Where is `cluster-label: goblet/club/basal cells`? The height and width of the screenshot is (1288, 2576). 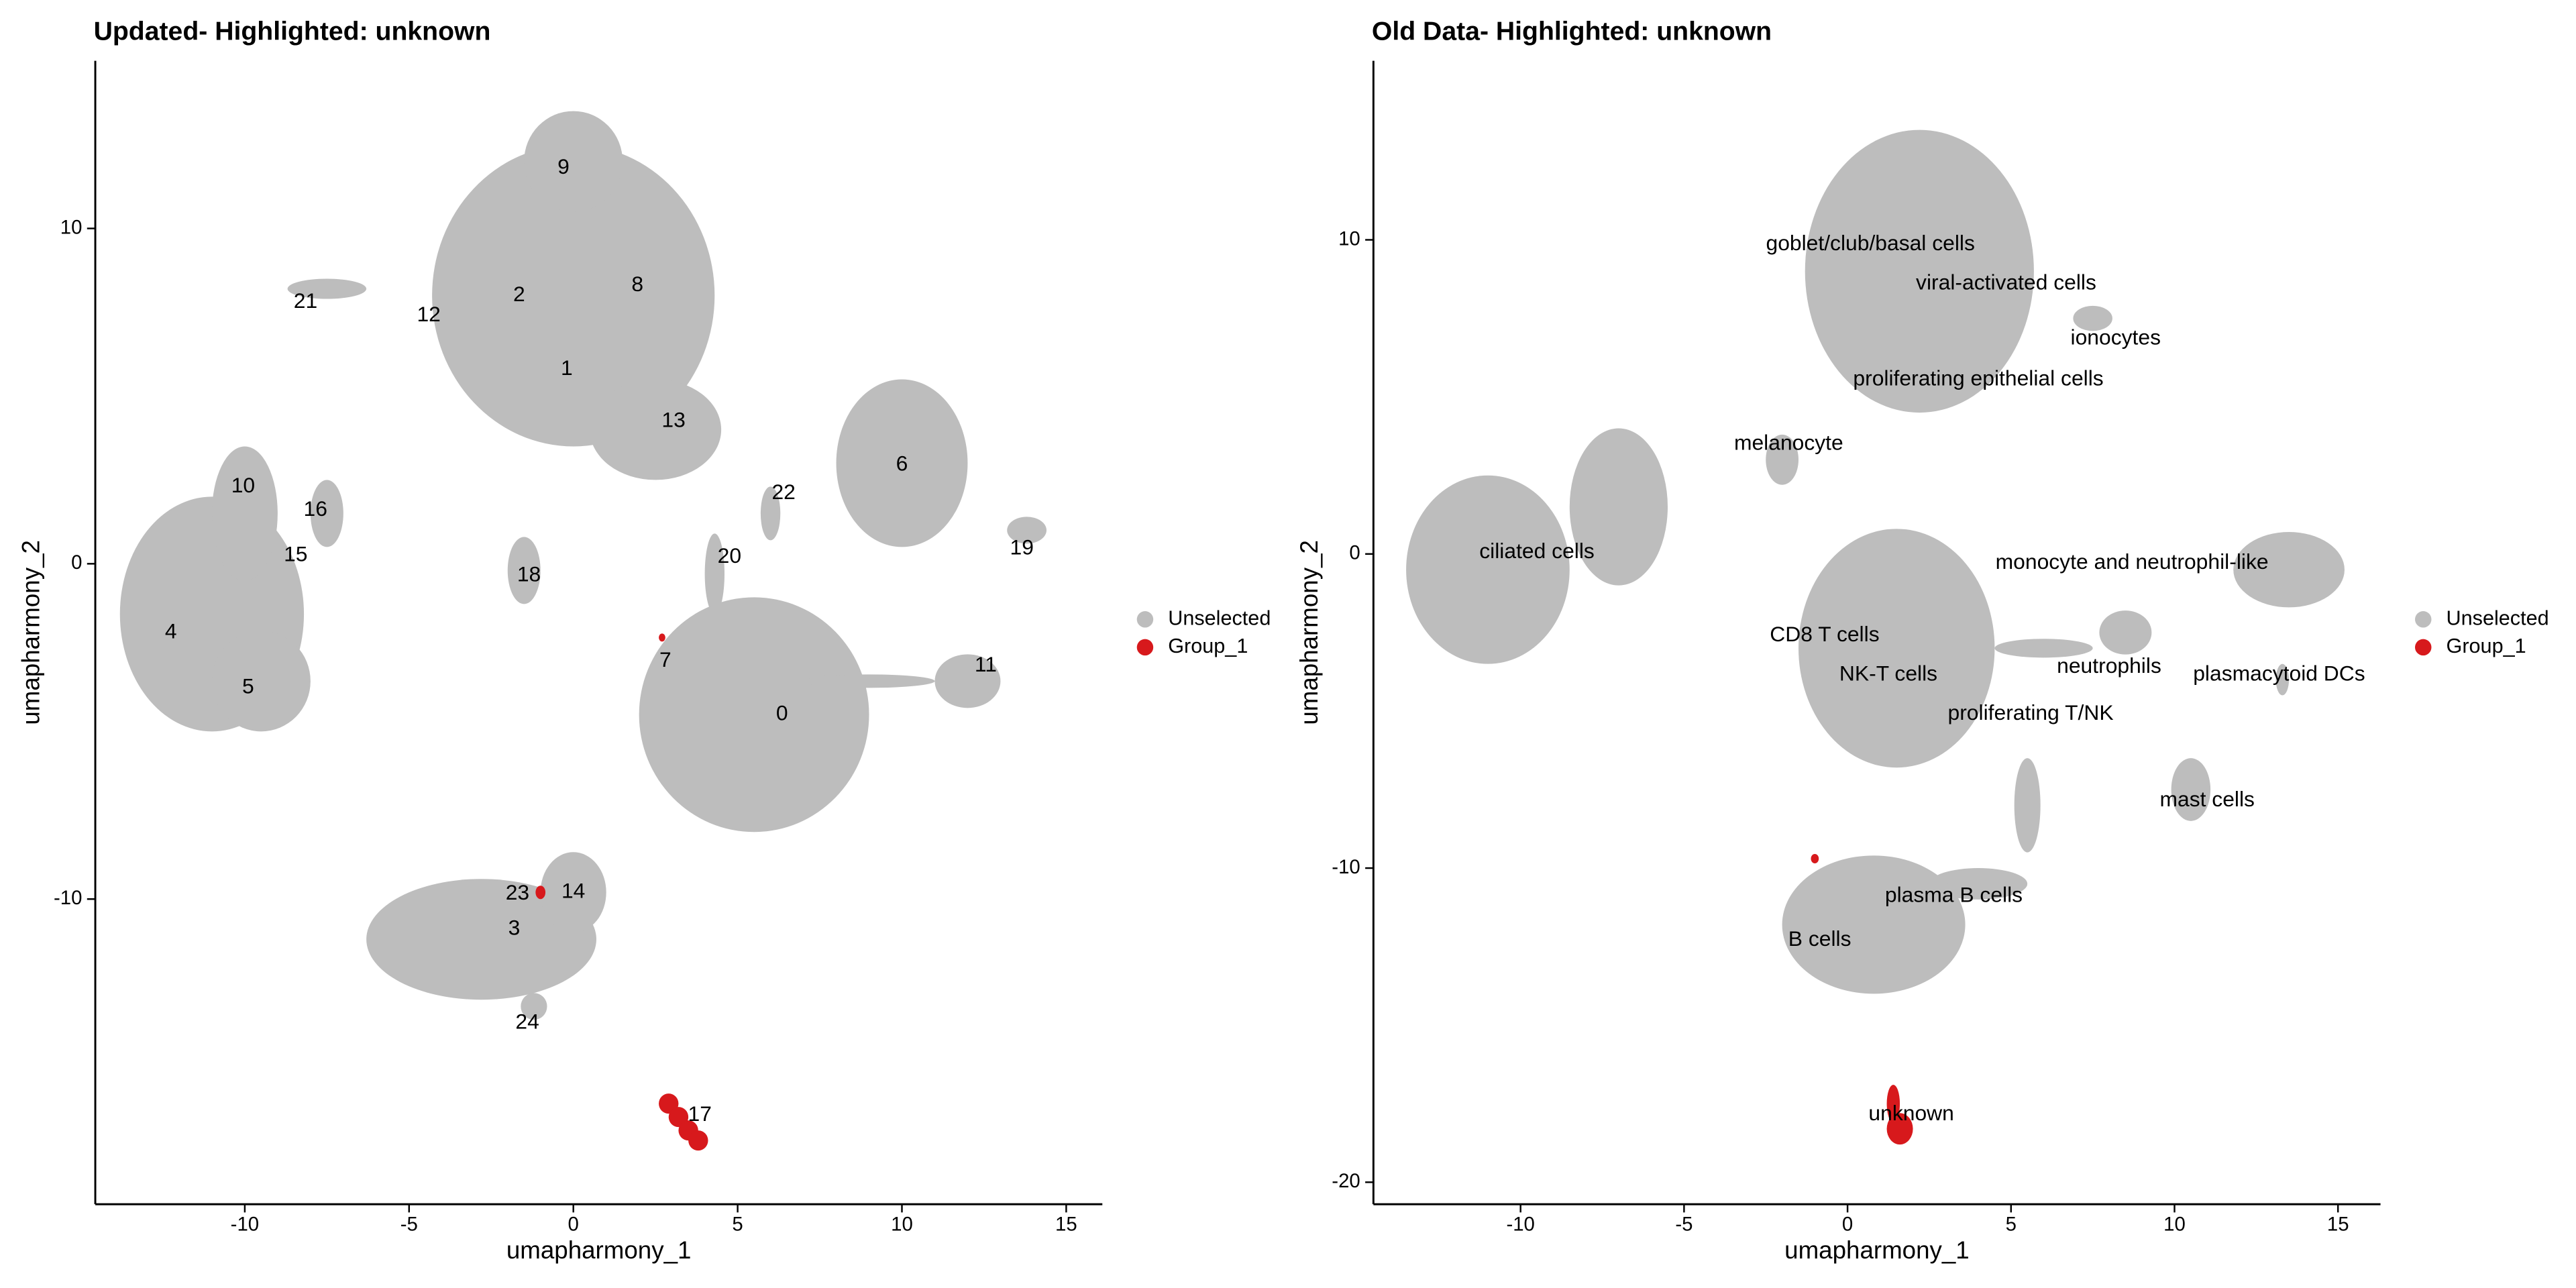
cluster-label: goblet/club/basal cells is located at coordinates (1870, 243).